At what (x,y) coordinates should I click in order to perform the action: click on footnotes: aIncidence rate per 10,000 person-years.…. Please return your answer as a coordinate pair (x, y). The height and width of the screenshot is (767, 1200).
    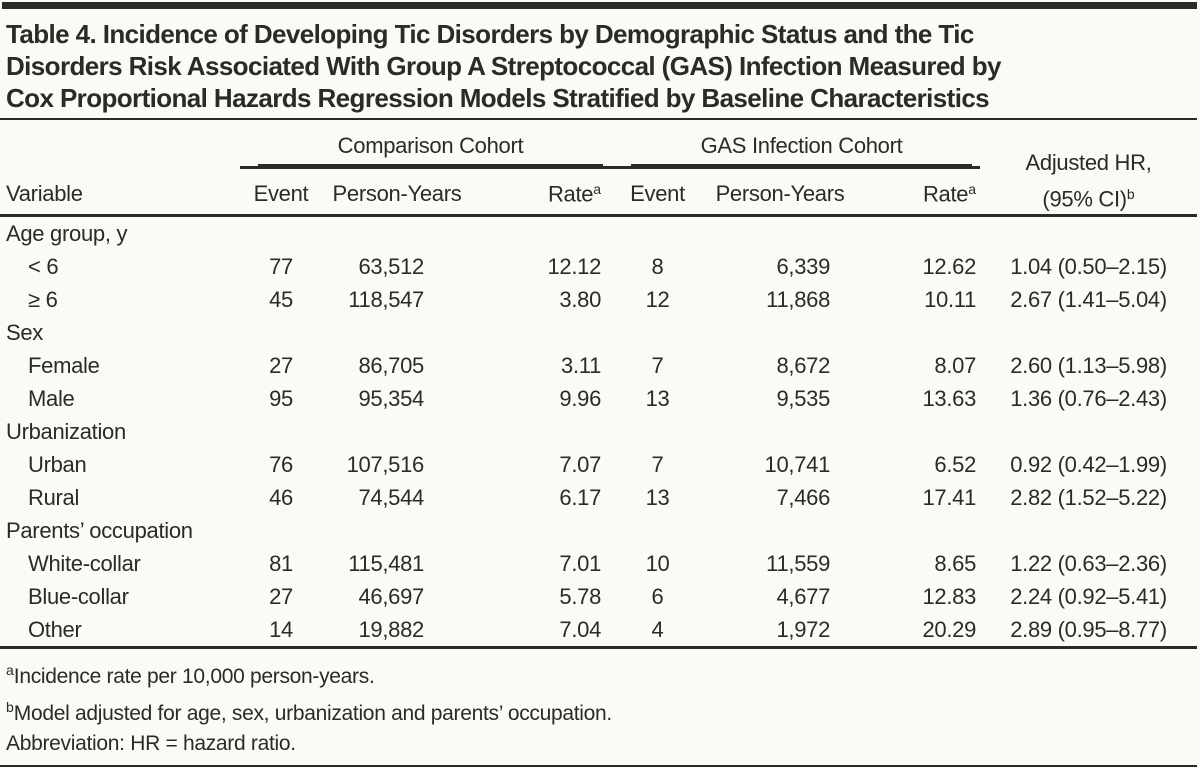
    Looking at the image, I should click on (600, 706).